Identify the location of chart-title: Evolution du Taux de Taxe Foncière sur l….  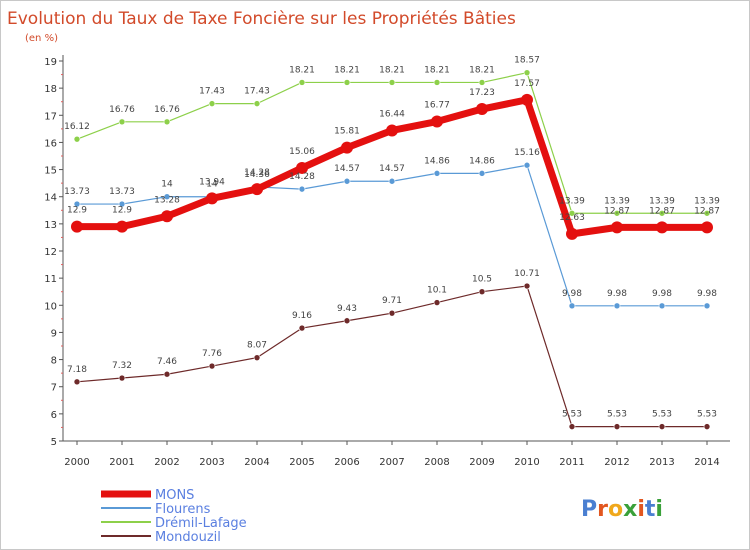
(261, 19).